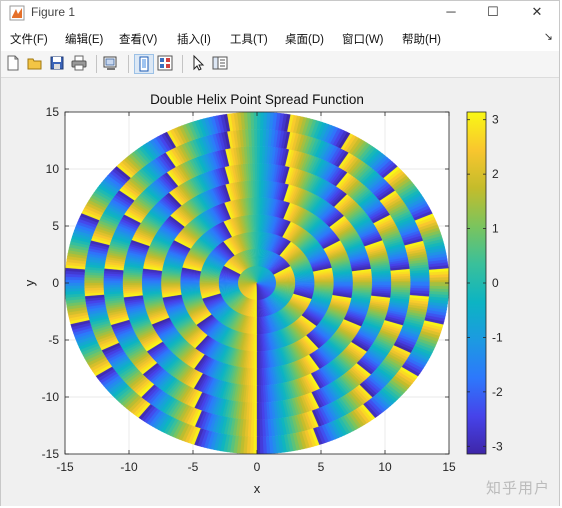  Describe the element at coordinates (495, 283) in the screenshot. I see `colorbar-tick-label: 0` at that location.